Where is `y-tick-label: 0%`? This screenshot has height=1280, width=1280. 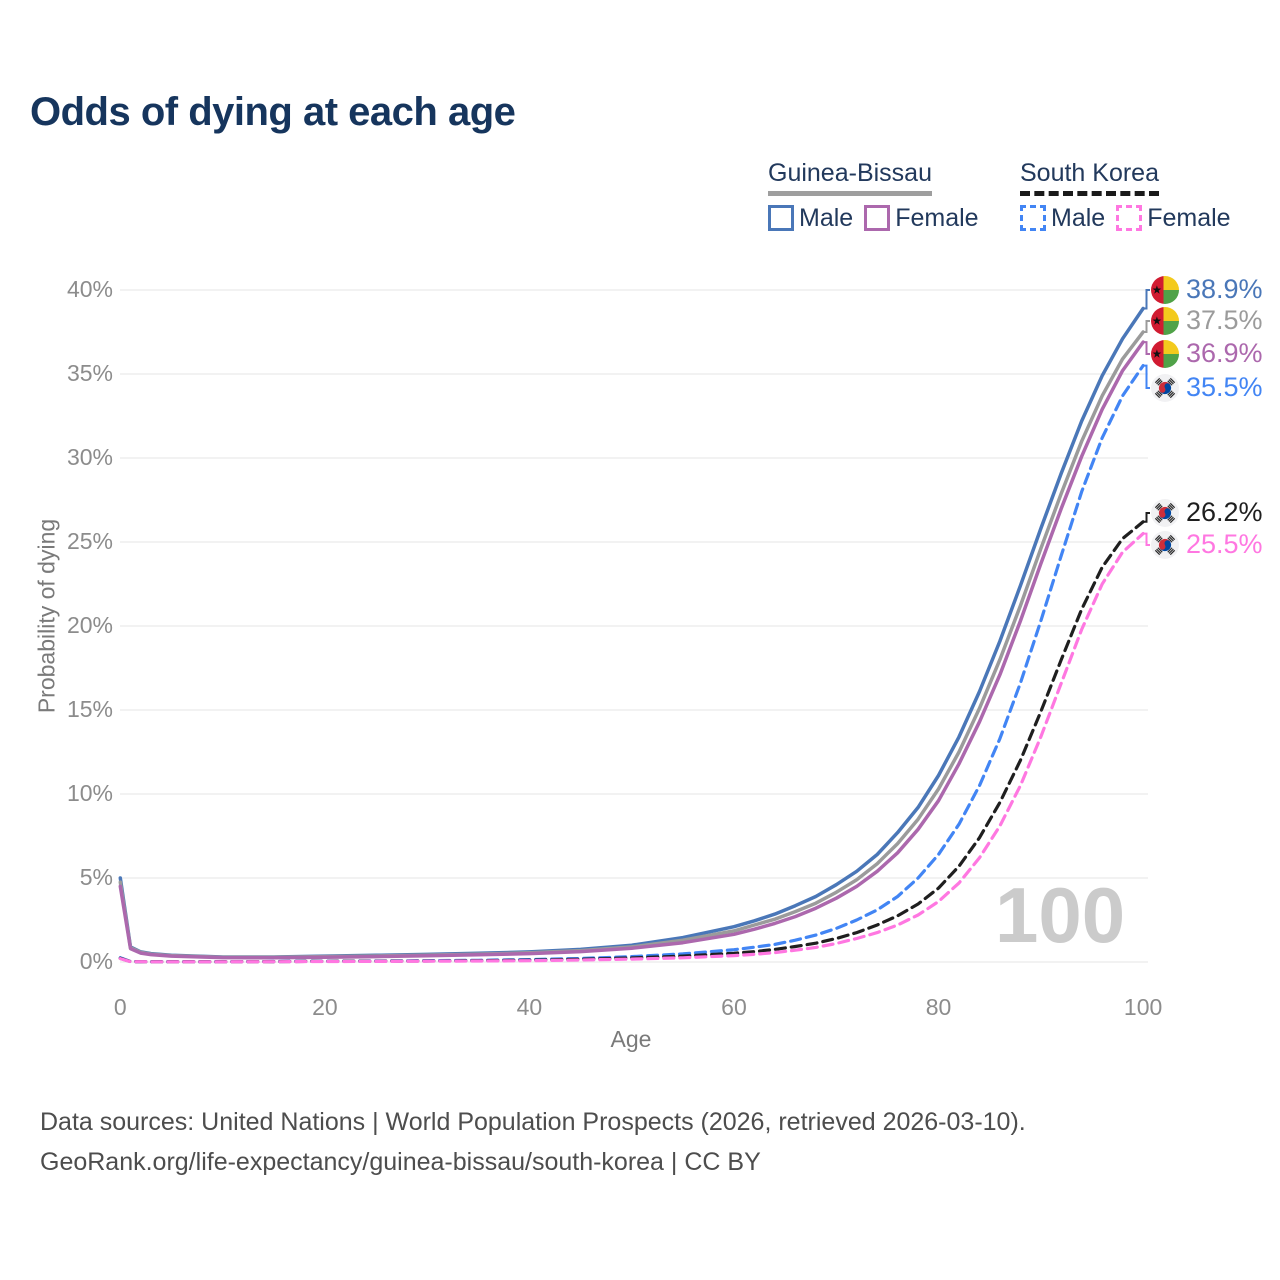 y-tick-label: 0% is located at coordinates (96, 961).